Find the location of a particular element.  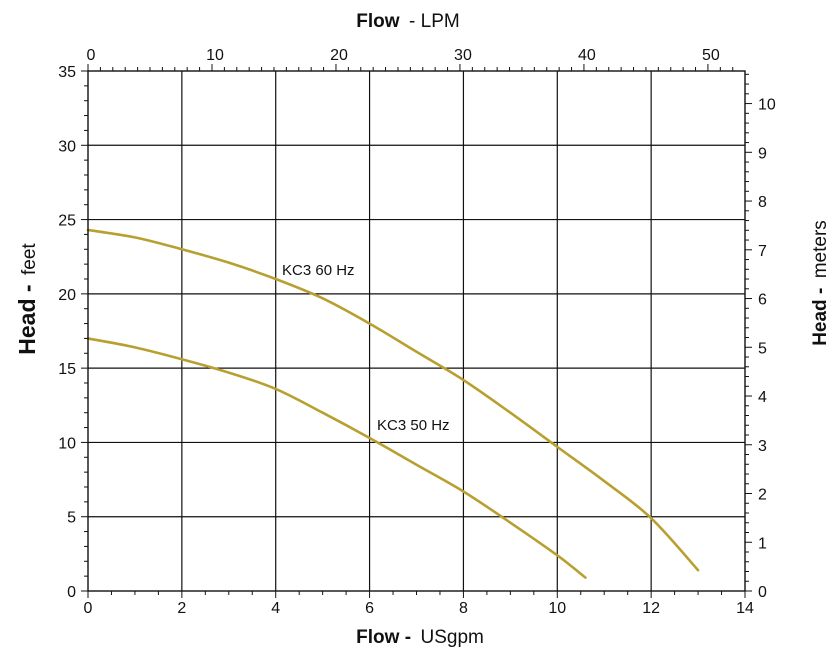

y-right-tick-label: 1 is located at coordinates (762, 543).